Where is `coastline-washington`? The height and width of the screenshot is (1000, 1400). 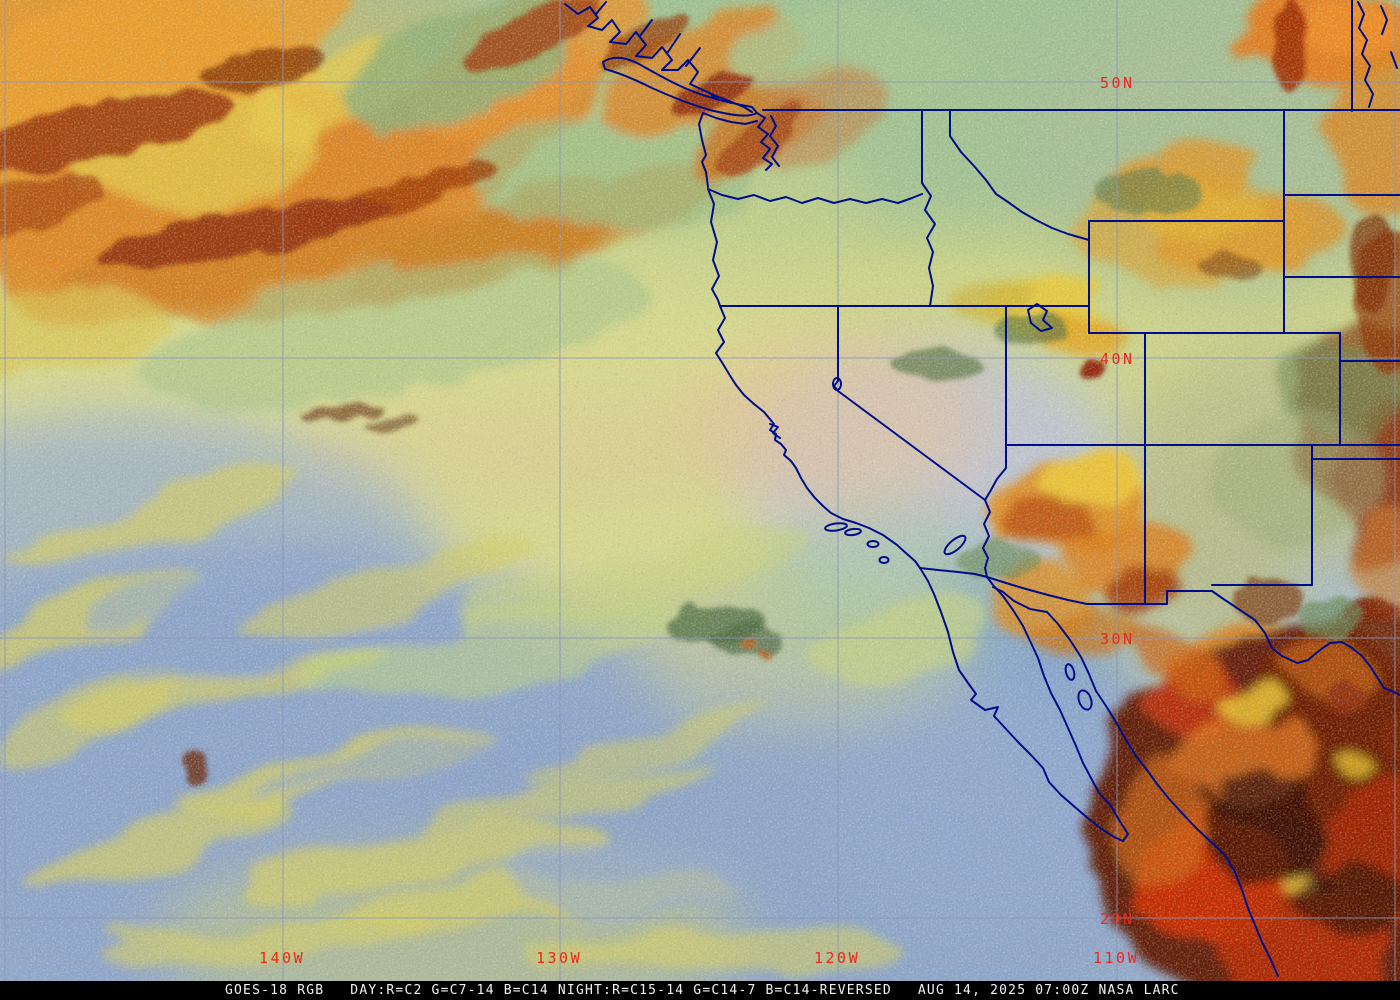 coastline-washington is located at coordinates (703, 150).